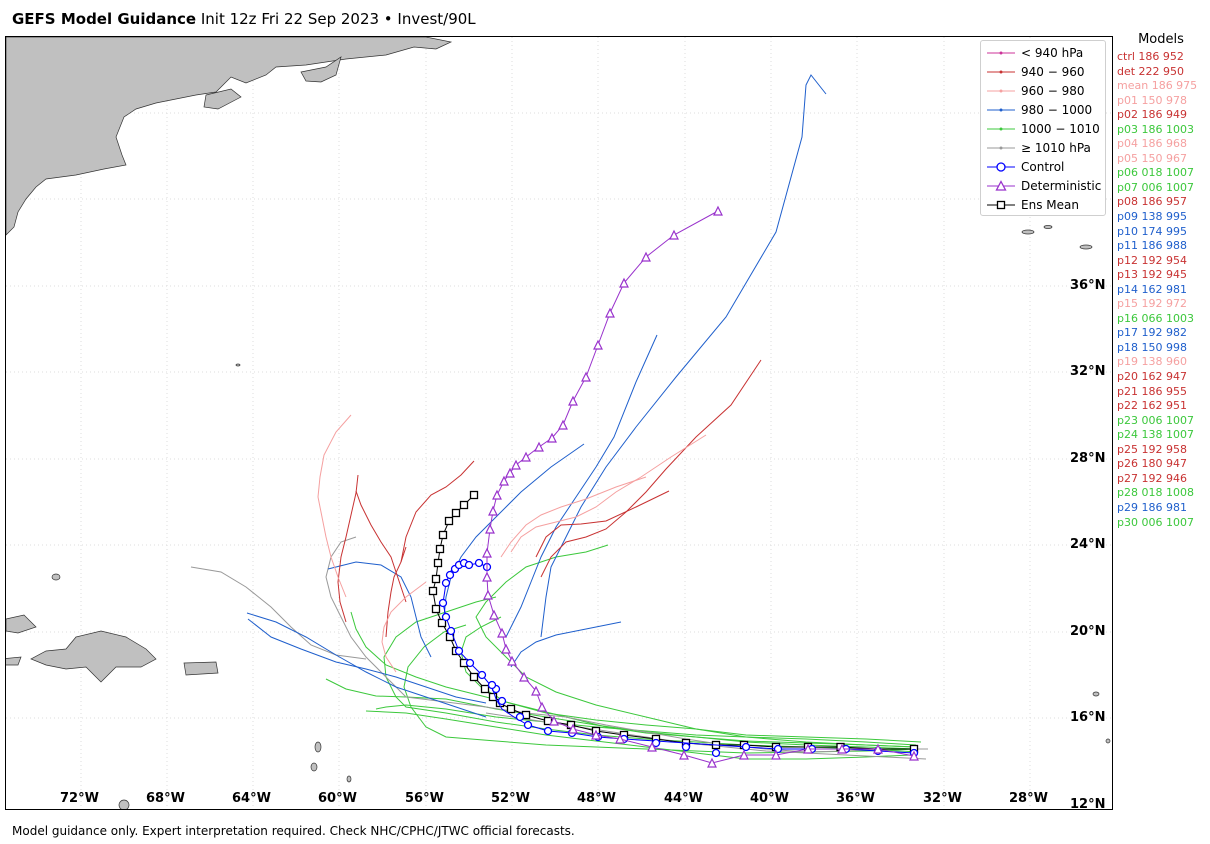  Describe the element at coordinates (21, 624) in the screenshot. I see `cuba` at that location.